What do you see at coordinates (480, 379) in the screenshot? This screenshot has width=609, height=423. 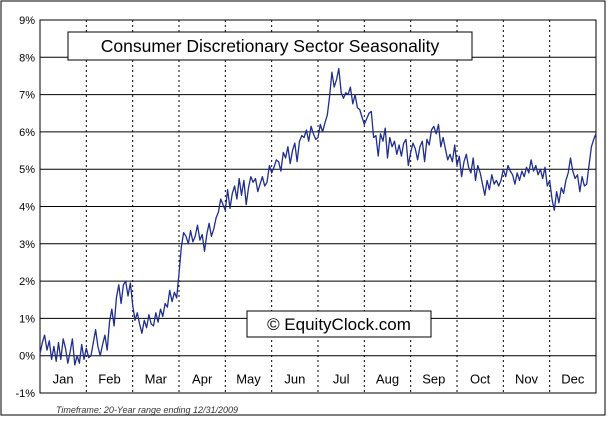 I see `x-tick-label: Oct` at bounding box center [480, 379].